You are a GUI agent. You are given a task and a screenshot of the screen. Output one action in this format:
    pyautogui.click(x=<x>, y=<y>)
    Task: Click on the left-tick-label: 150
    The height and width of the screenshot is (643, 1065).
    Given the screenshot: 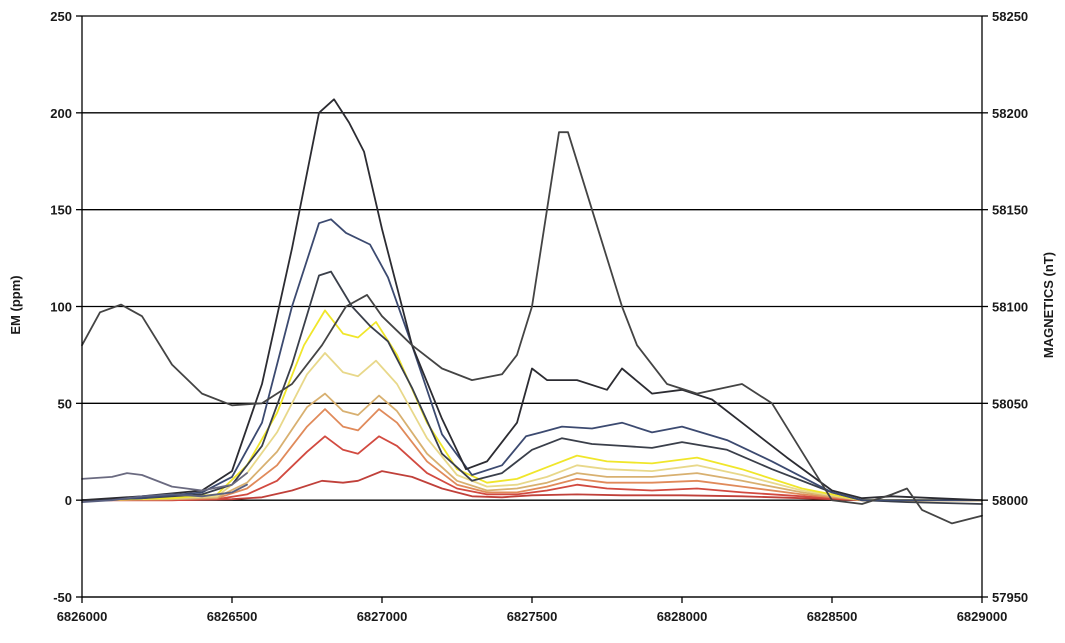 What is the action you would take?
    pyautogui.click(x=61, y=210)
    